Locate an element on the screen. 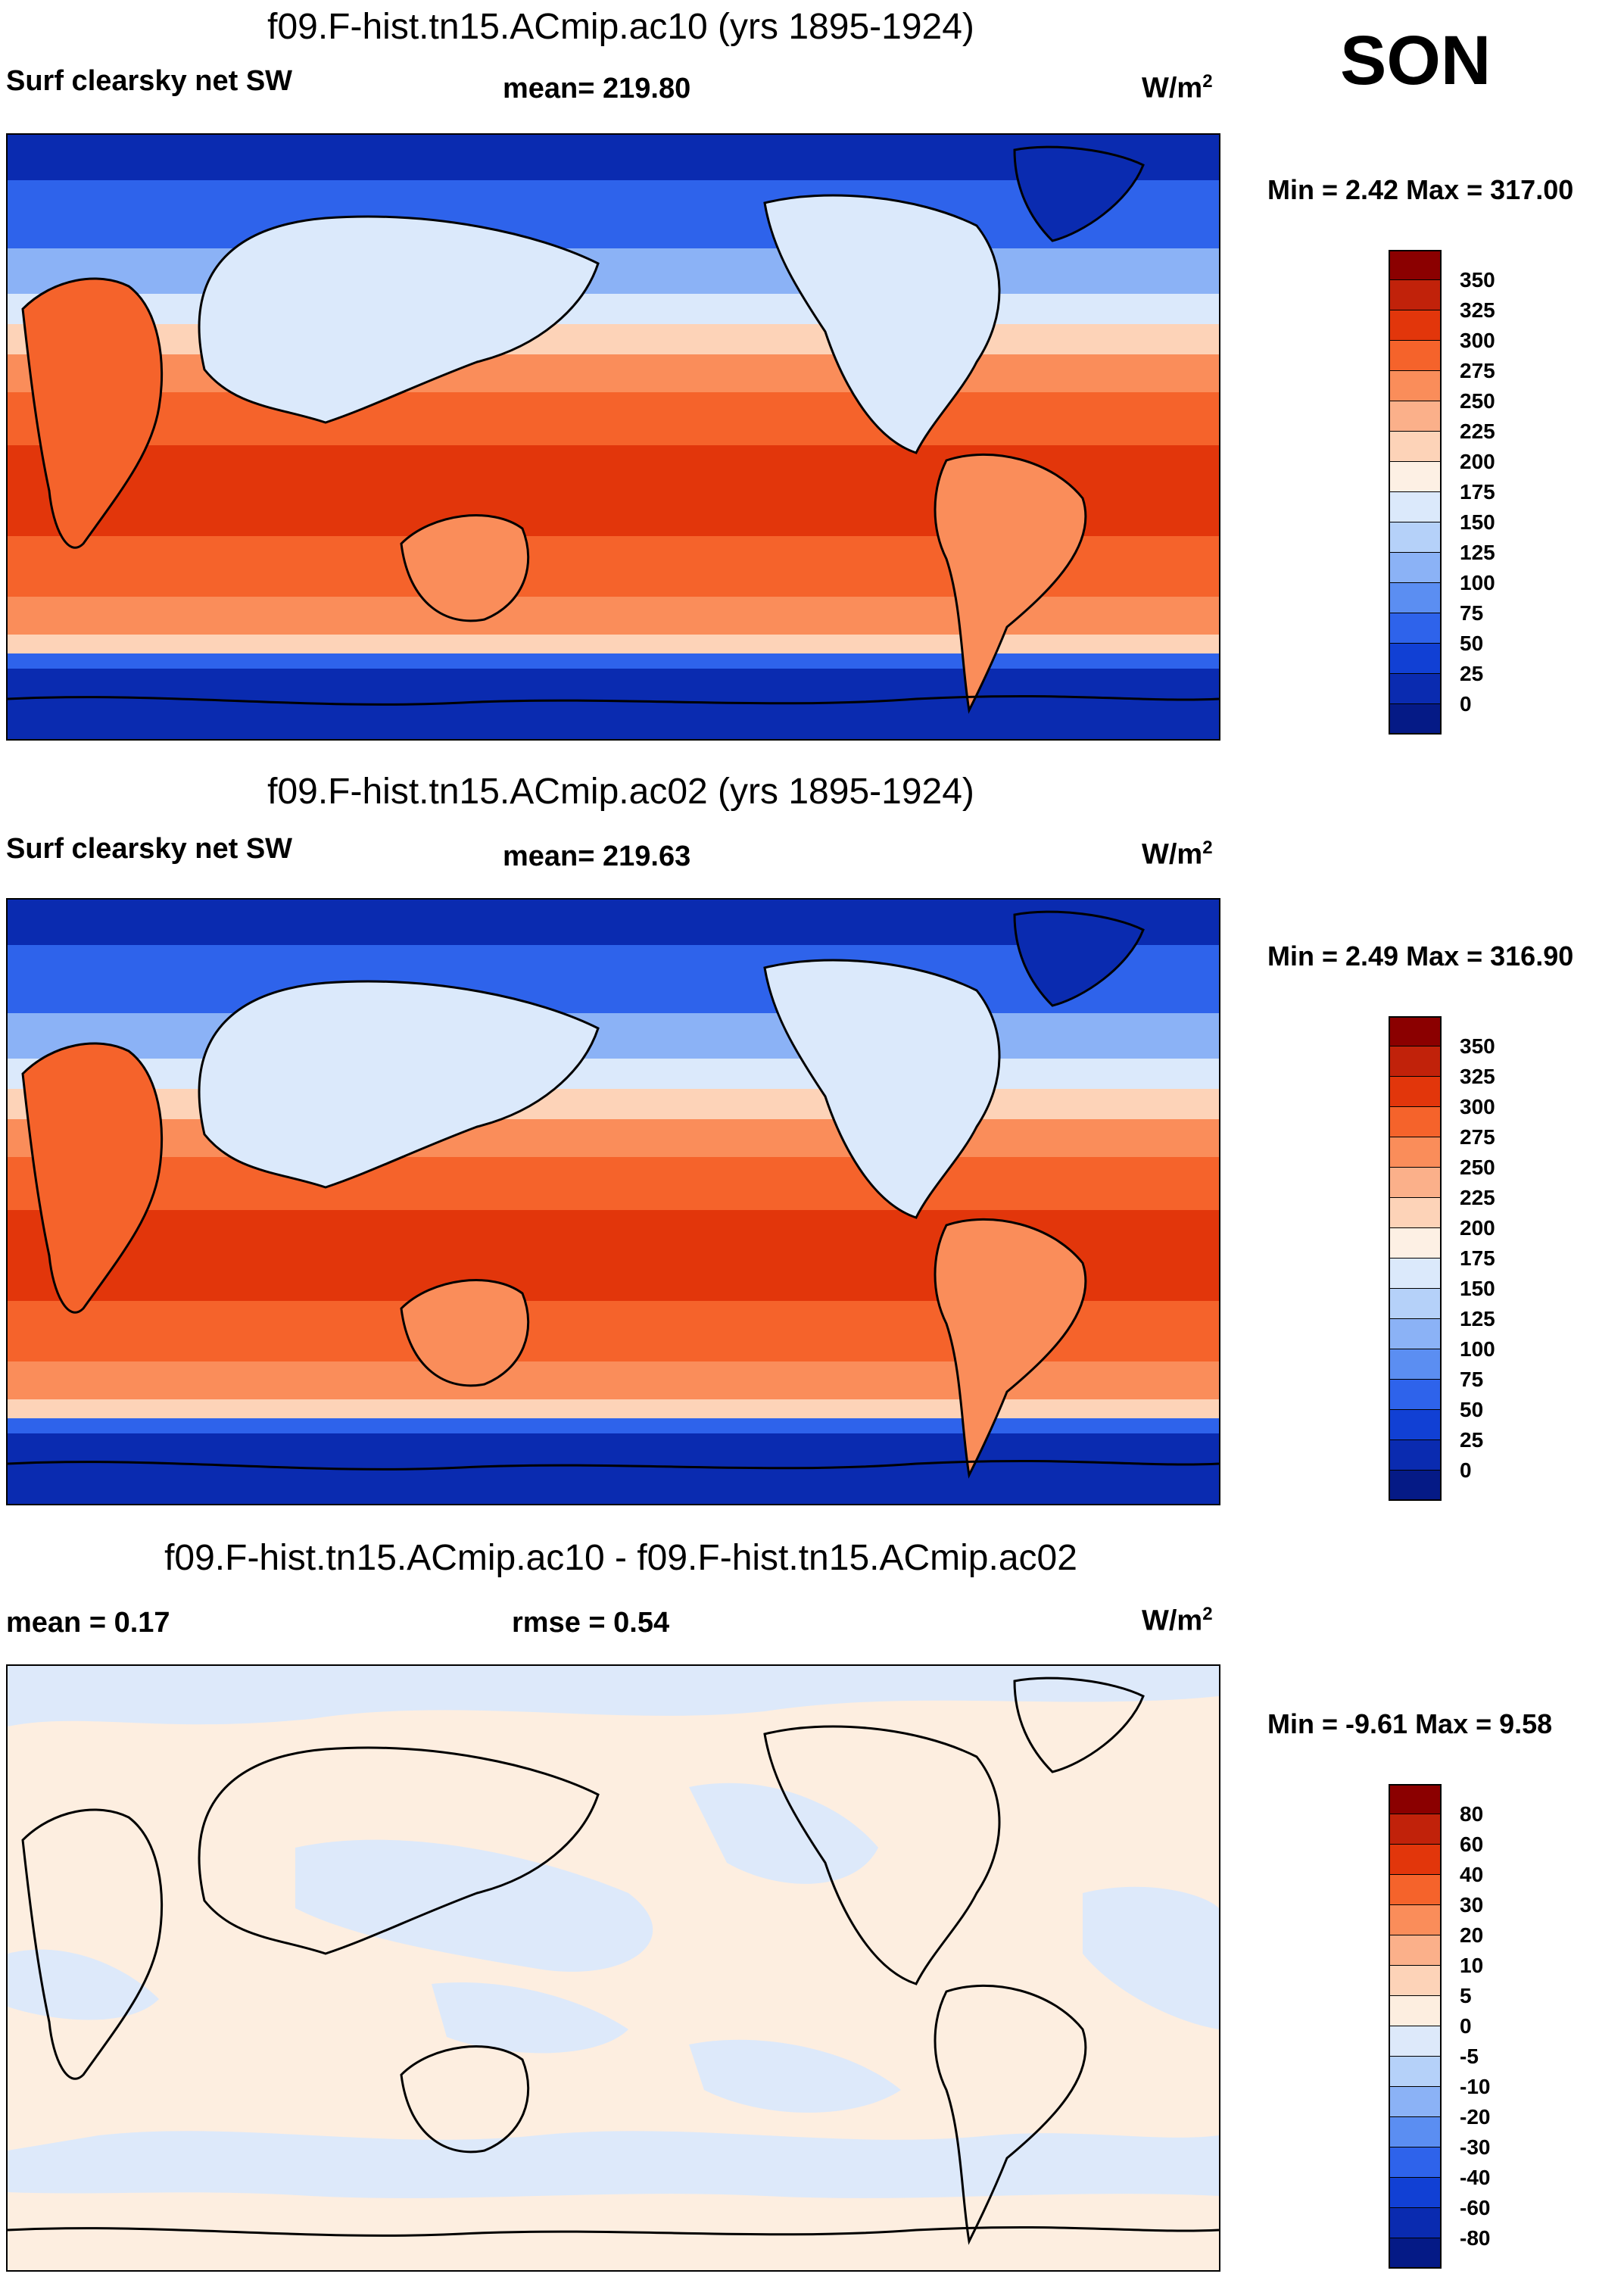 The height and width of the screenshot is (2280, 1624). panel-1-minmax: Min = 2.42 Max = 317.00 is located at coordinates (1420, 189).